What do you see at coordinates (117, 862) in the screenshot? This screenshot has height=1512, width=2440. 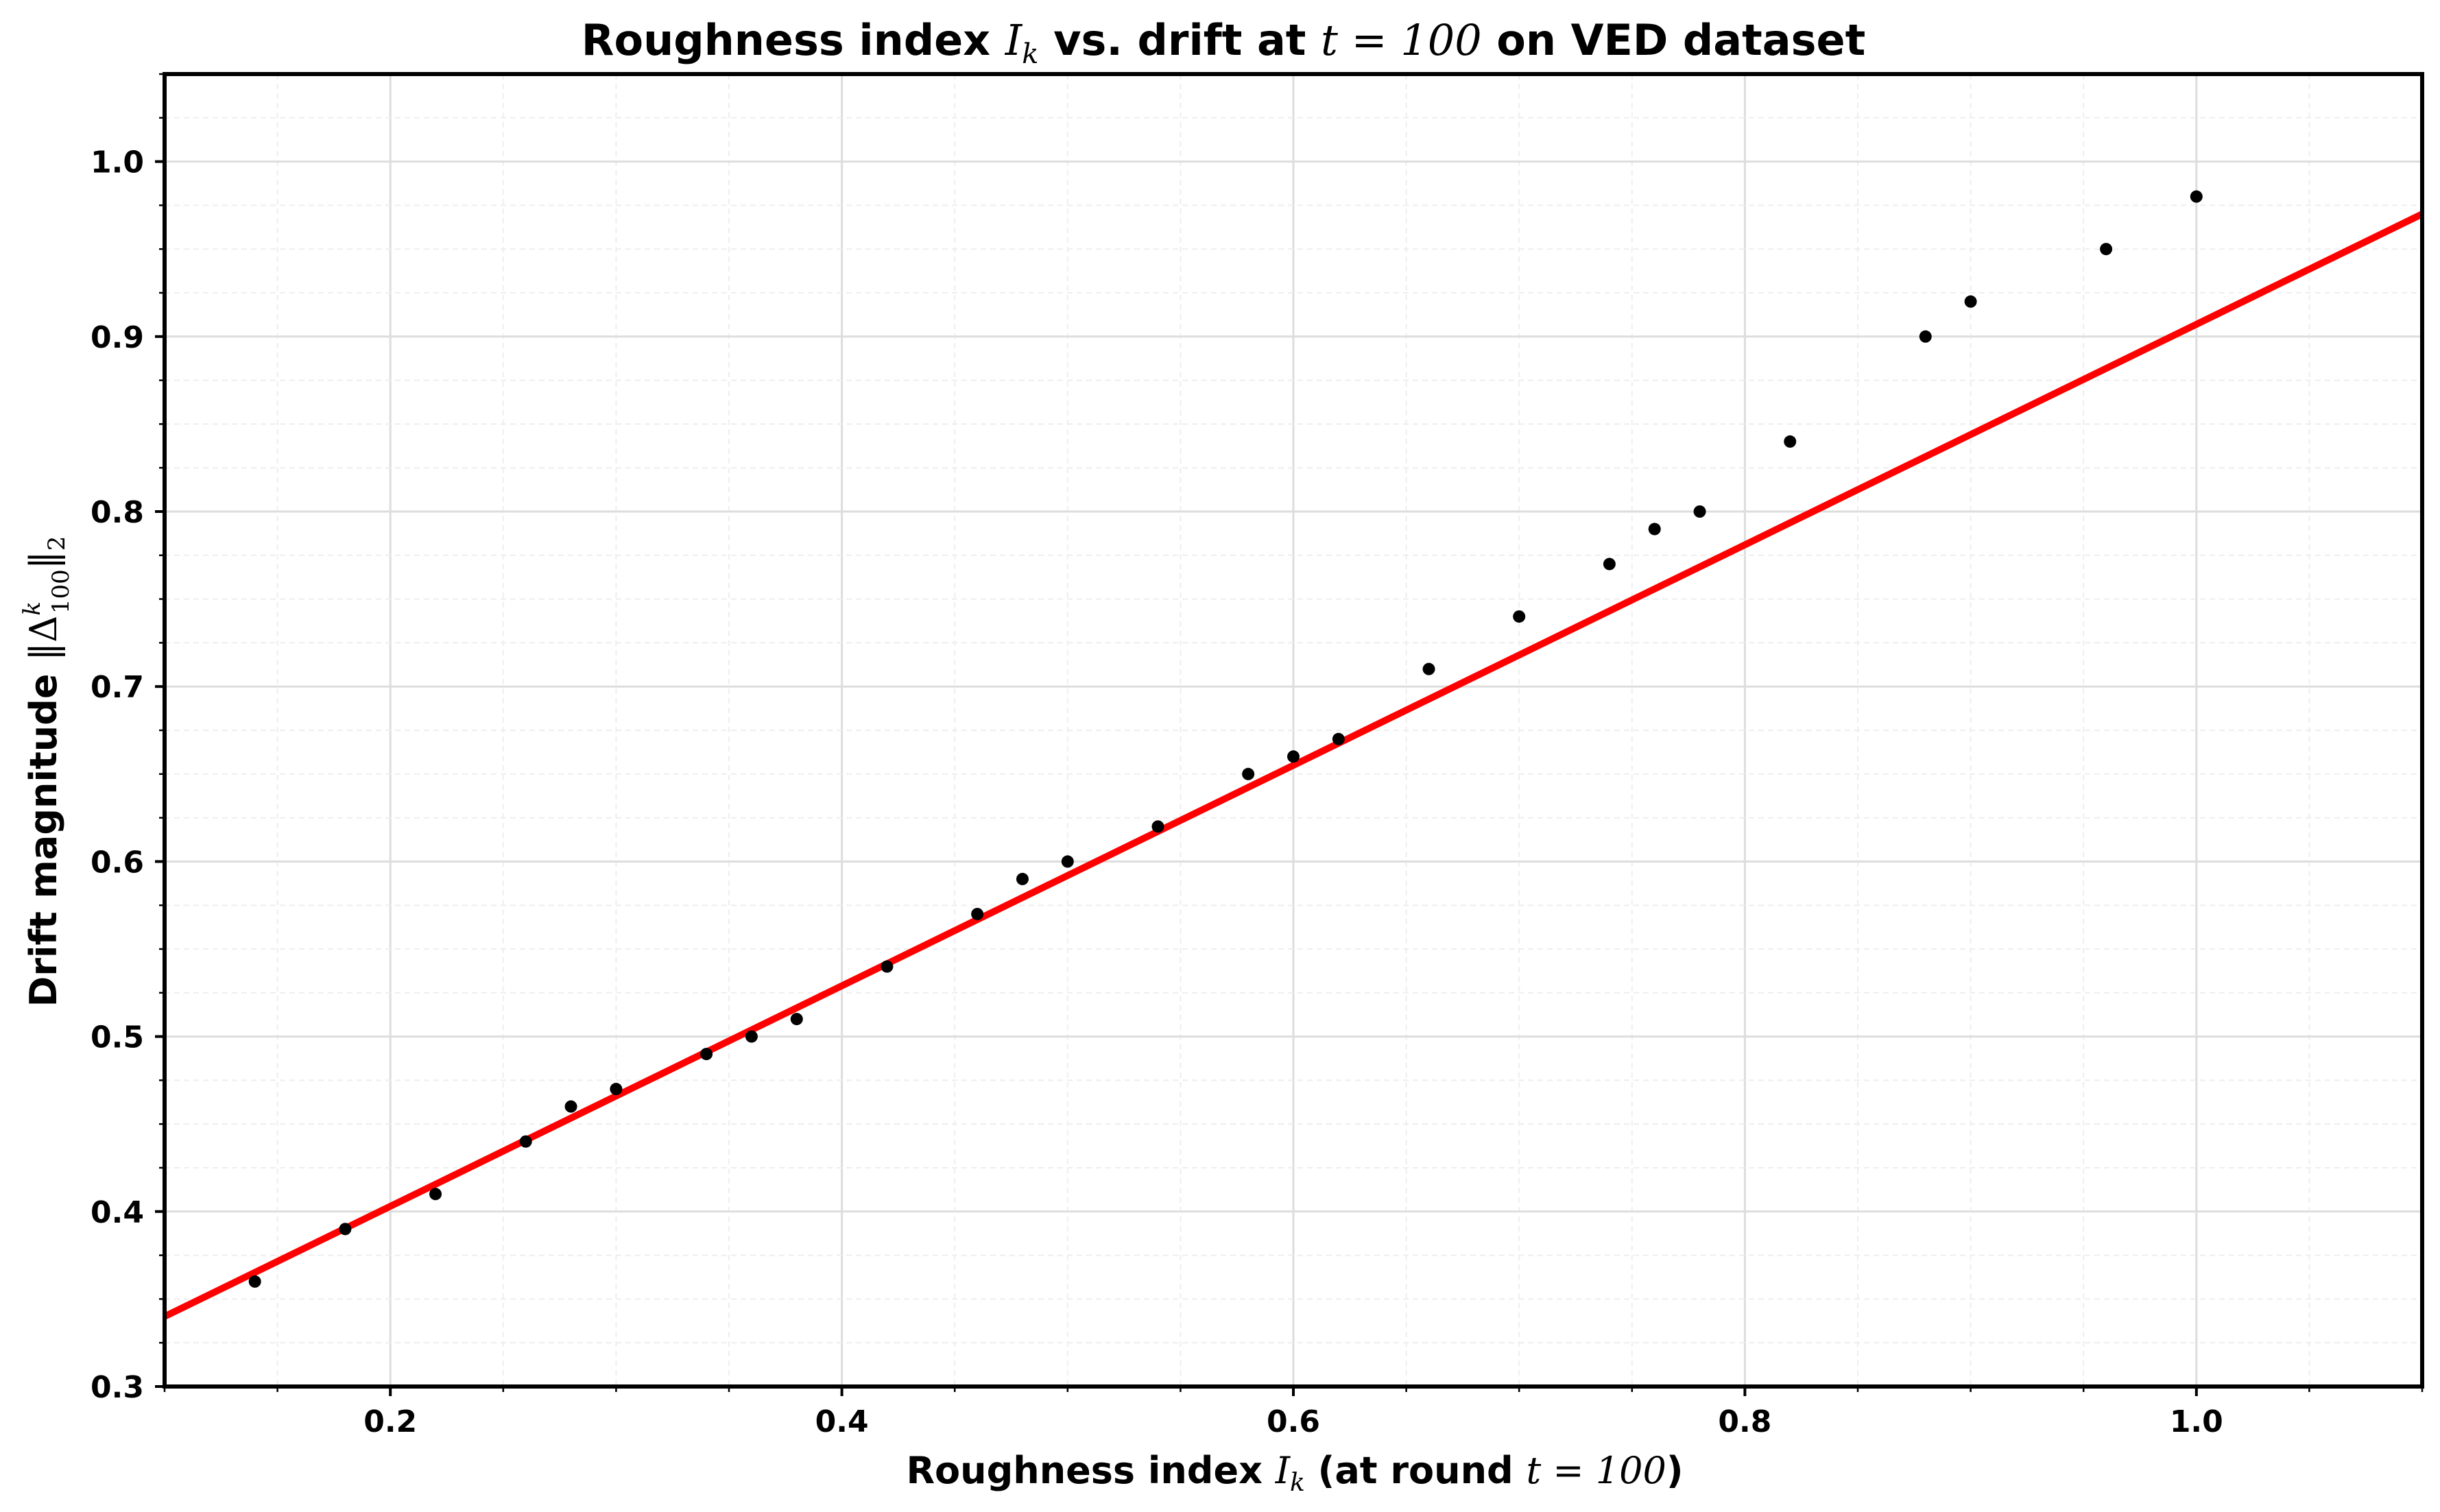 I see `y-tick-label: 0.6` at bounding box center [117, 862].